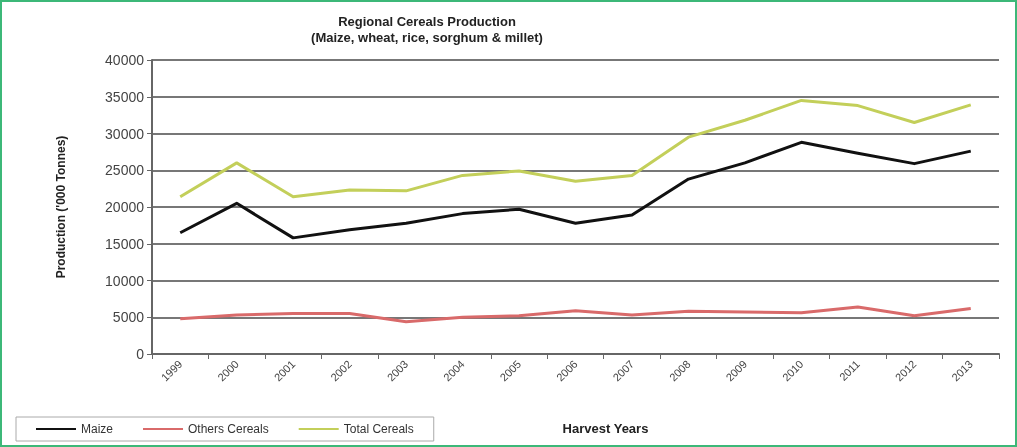 The height and width of the screenshot is (447, 1017). Describe the element at coordinates (97, 429) in the screenshot. I see `legend-label: Maize` at that location.